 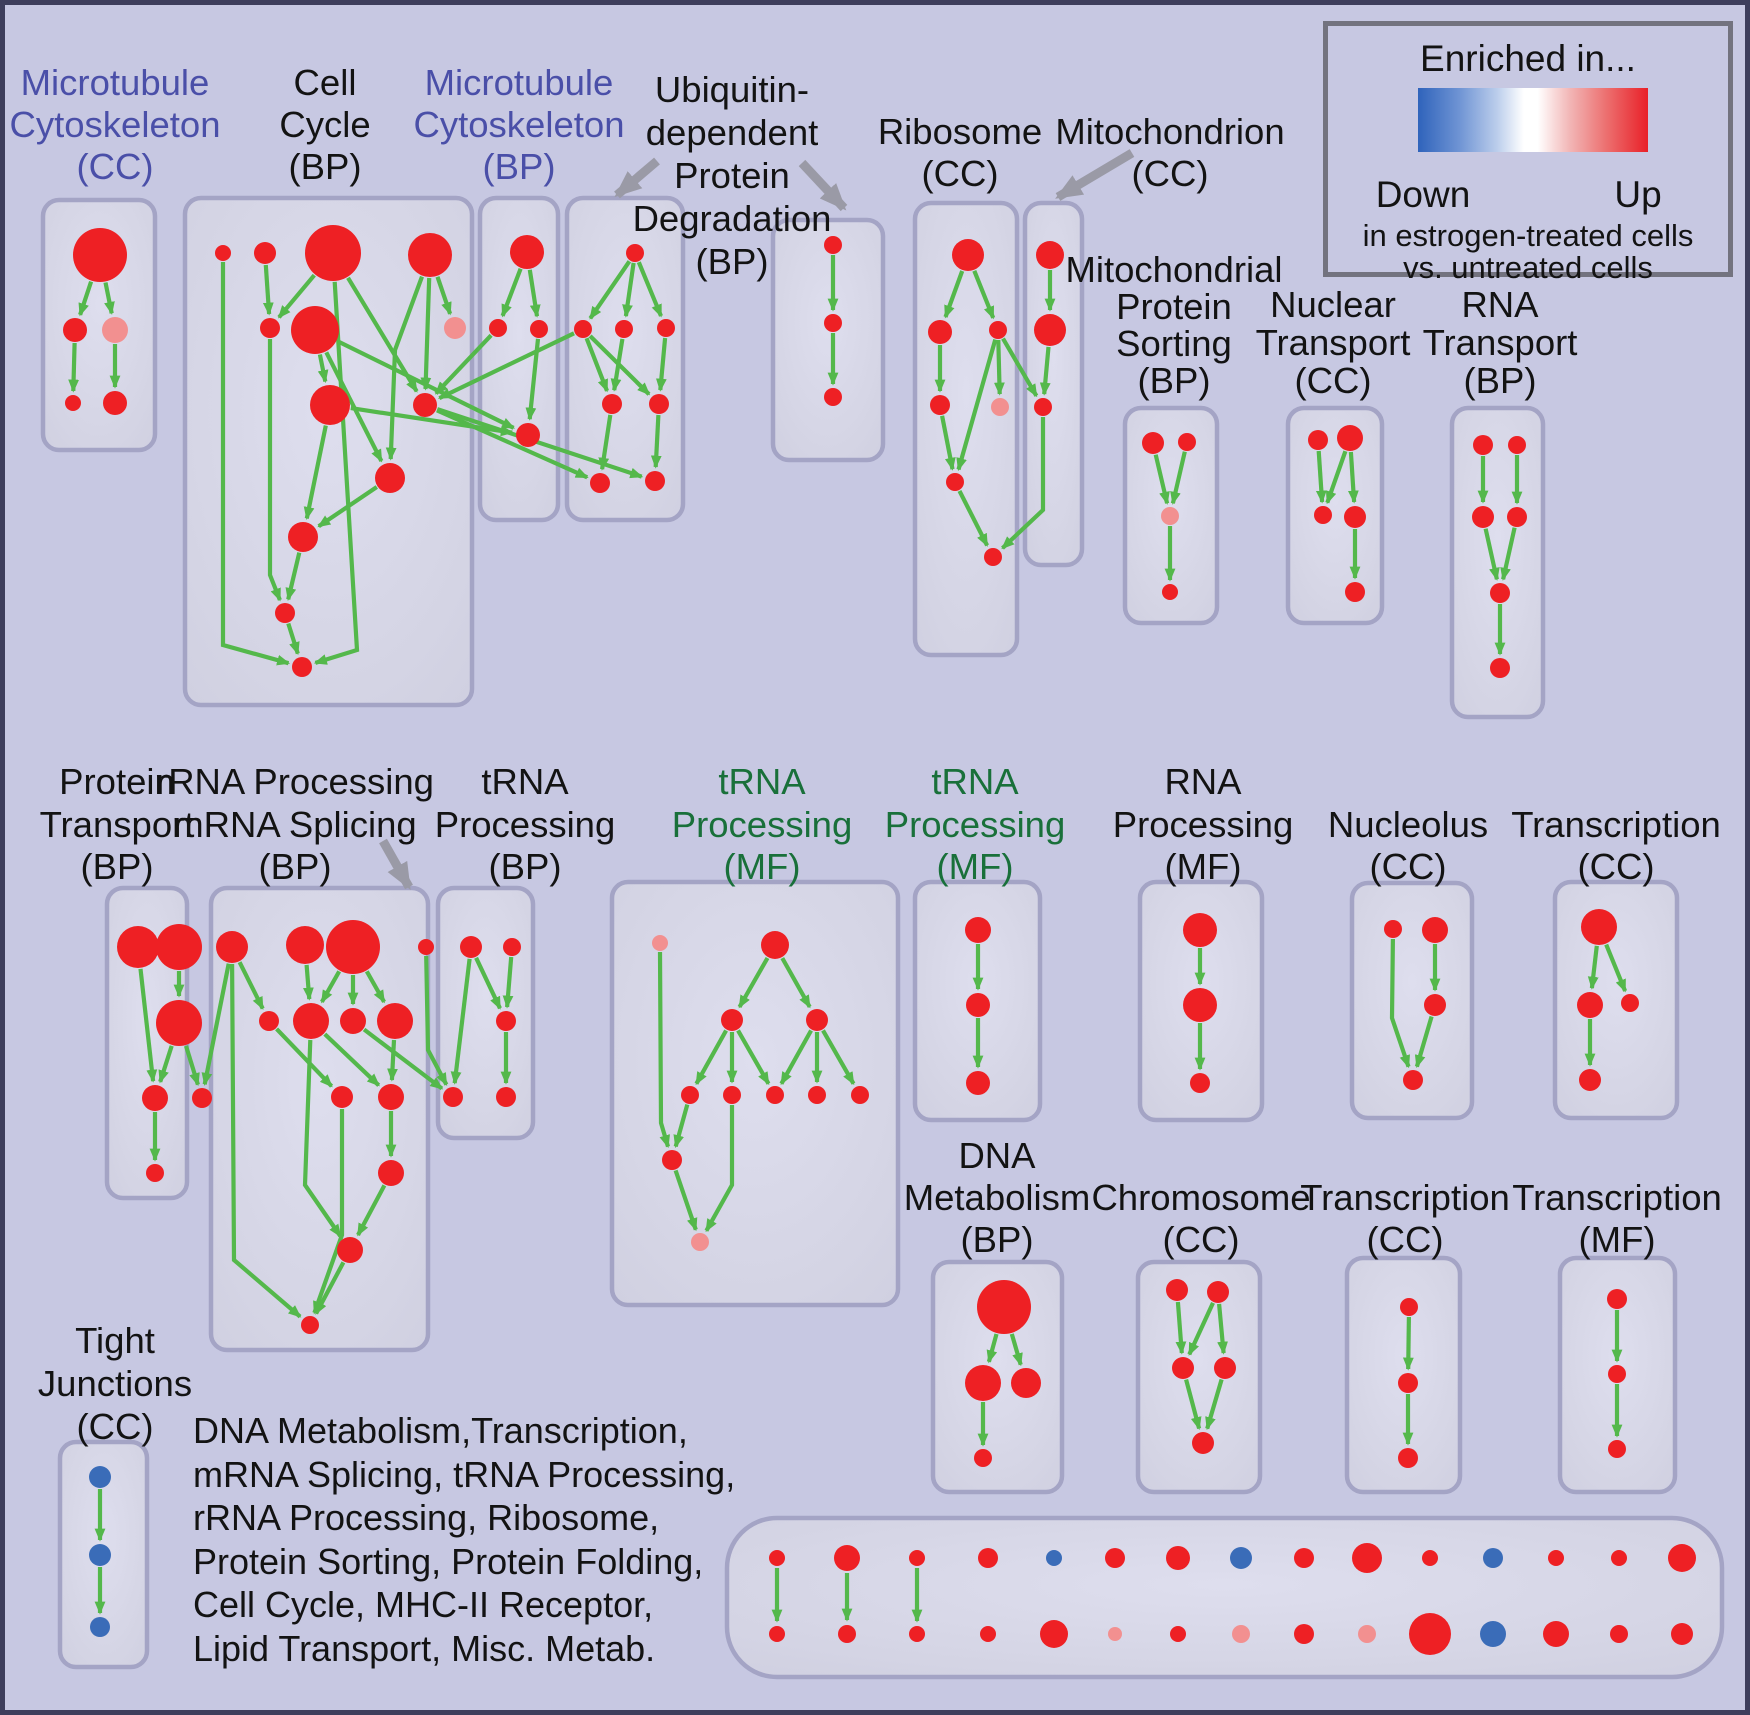 I want to click on node-transcription-mf-c2, so click(x=1617, y=1374).